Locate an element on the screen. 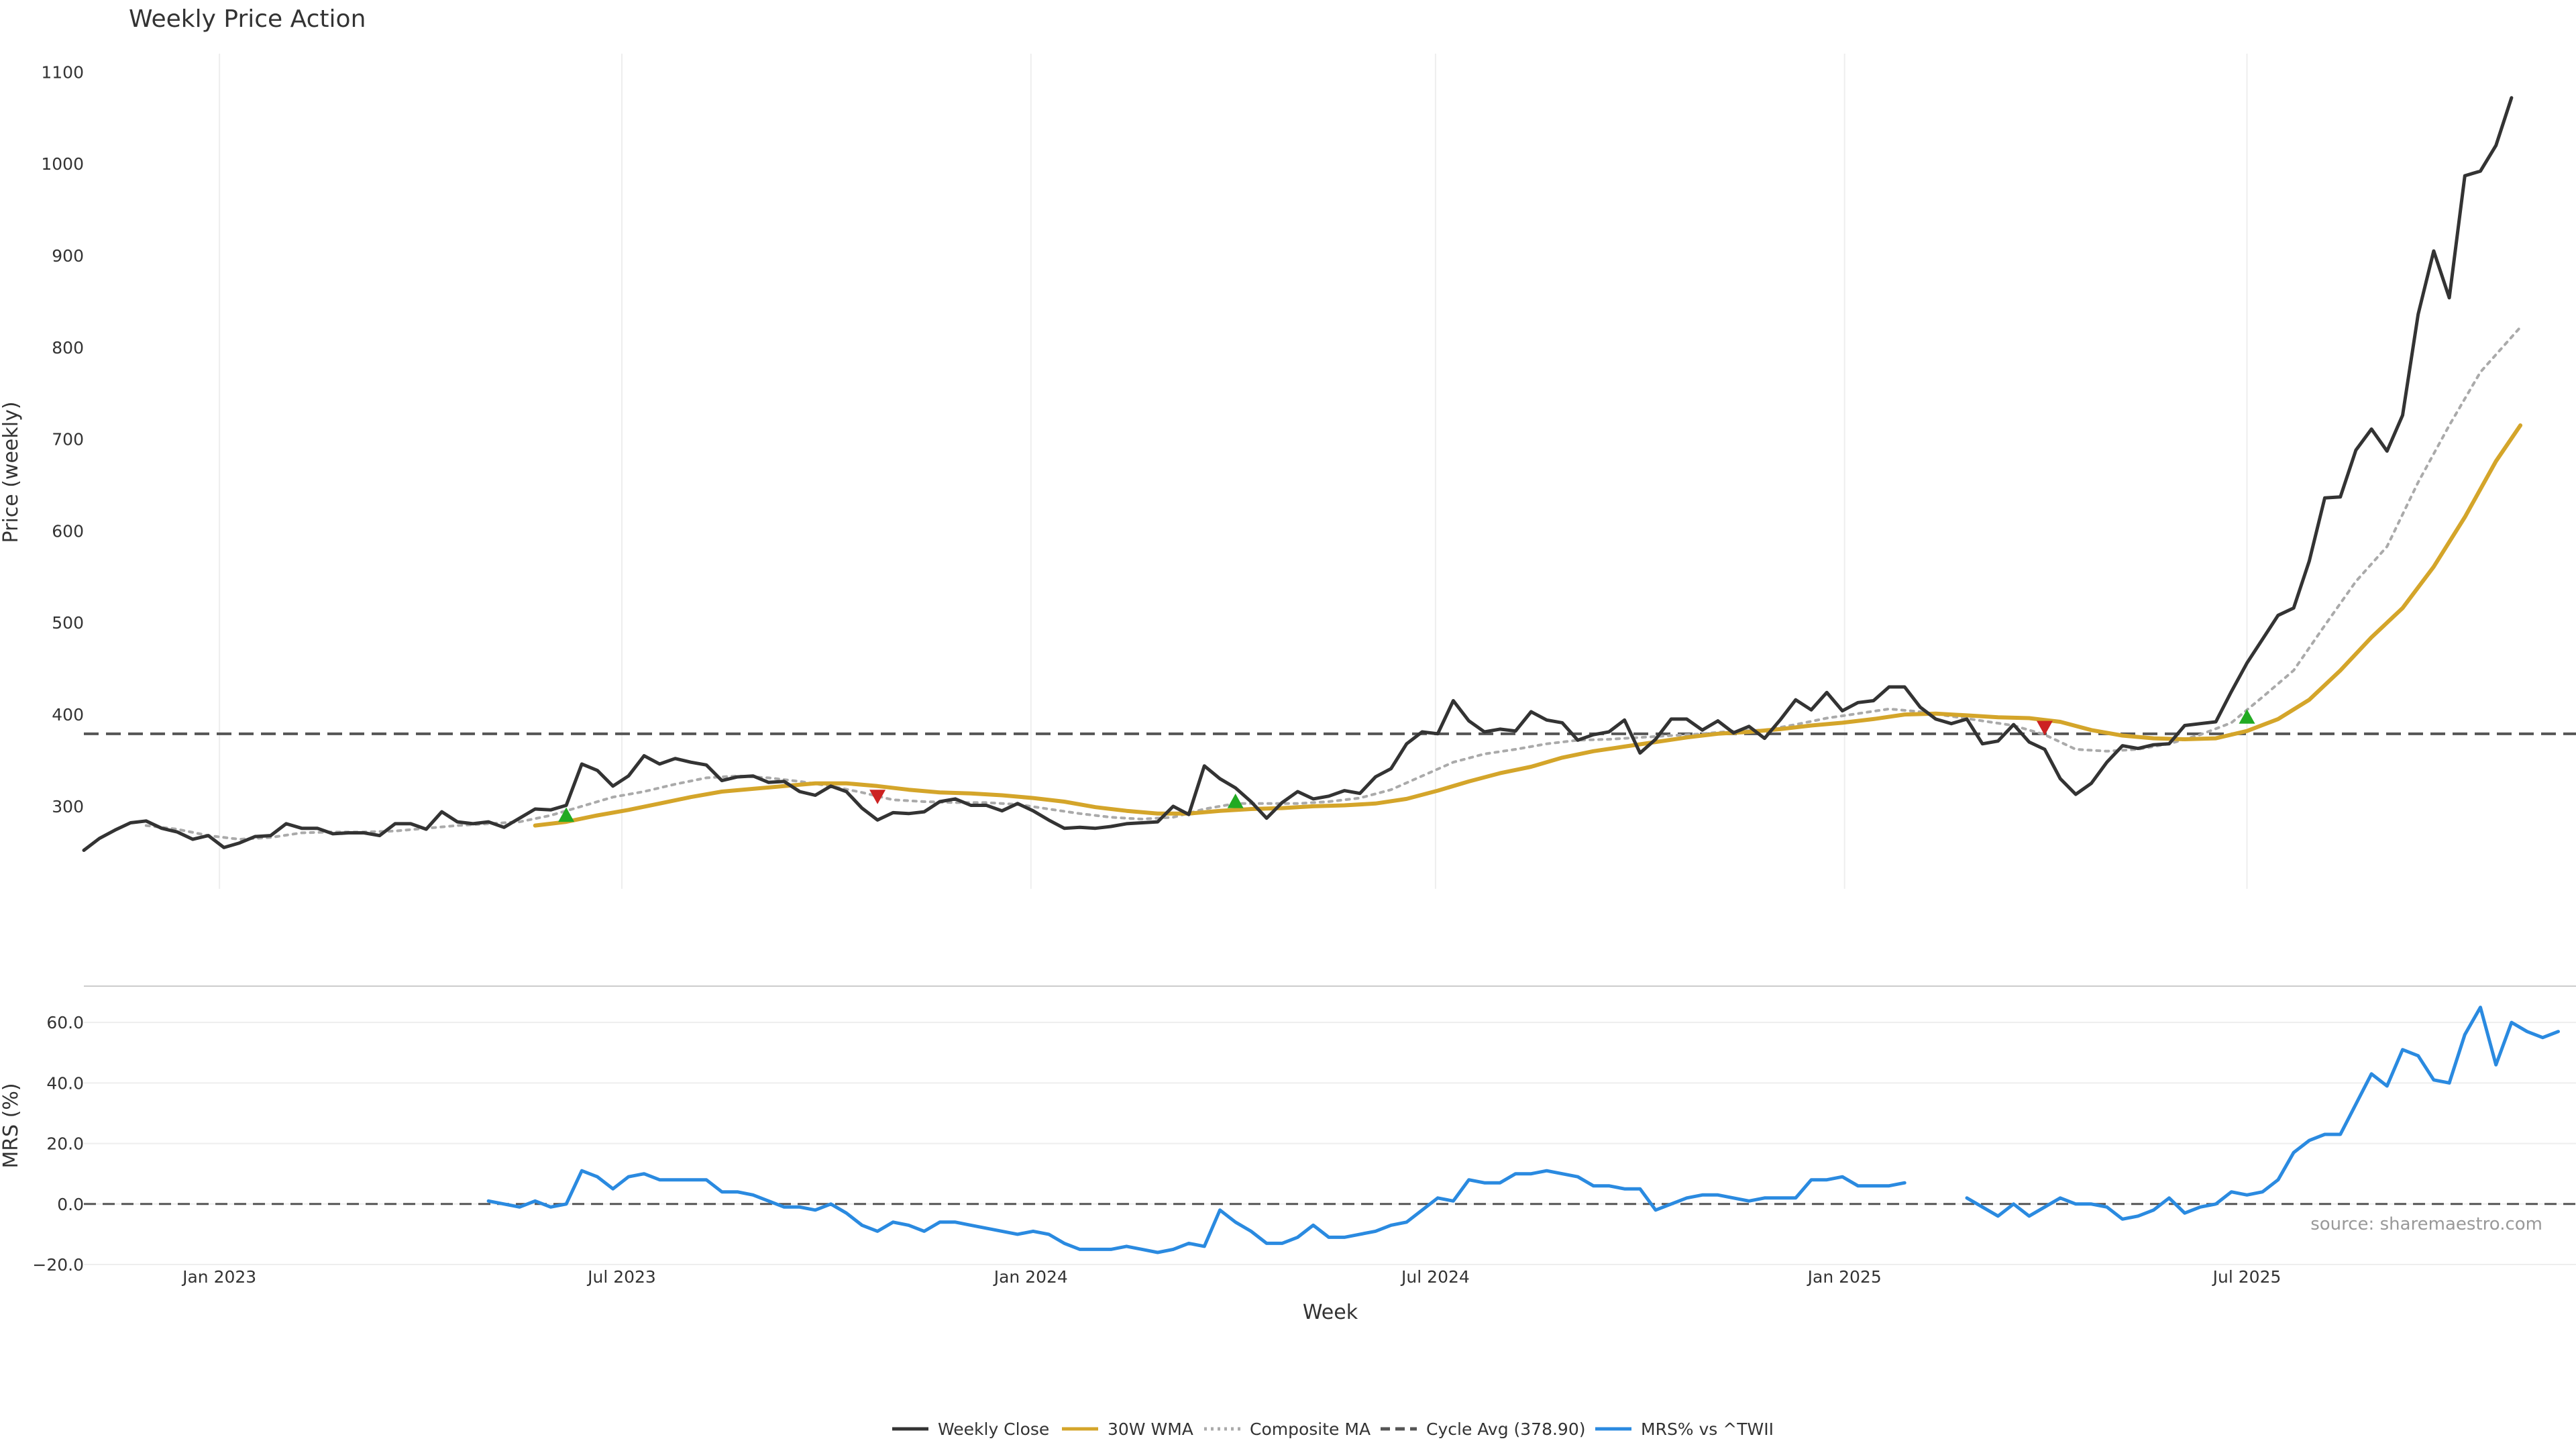  source-note: source: sharemaestro.com is located at coordinates (2426, 1224).